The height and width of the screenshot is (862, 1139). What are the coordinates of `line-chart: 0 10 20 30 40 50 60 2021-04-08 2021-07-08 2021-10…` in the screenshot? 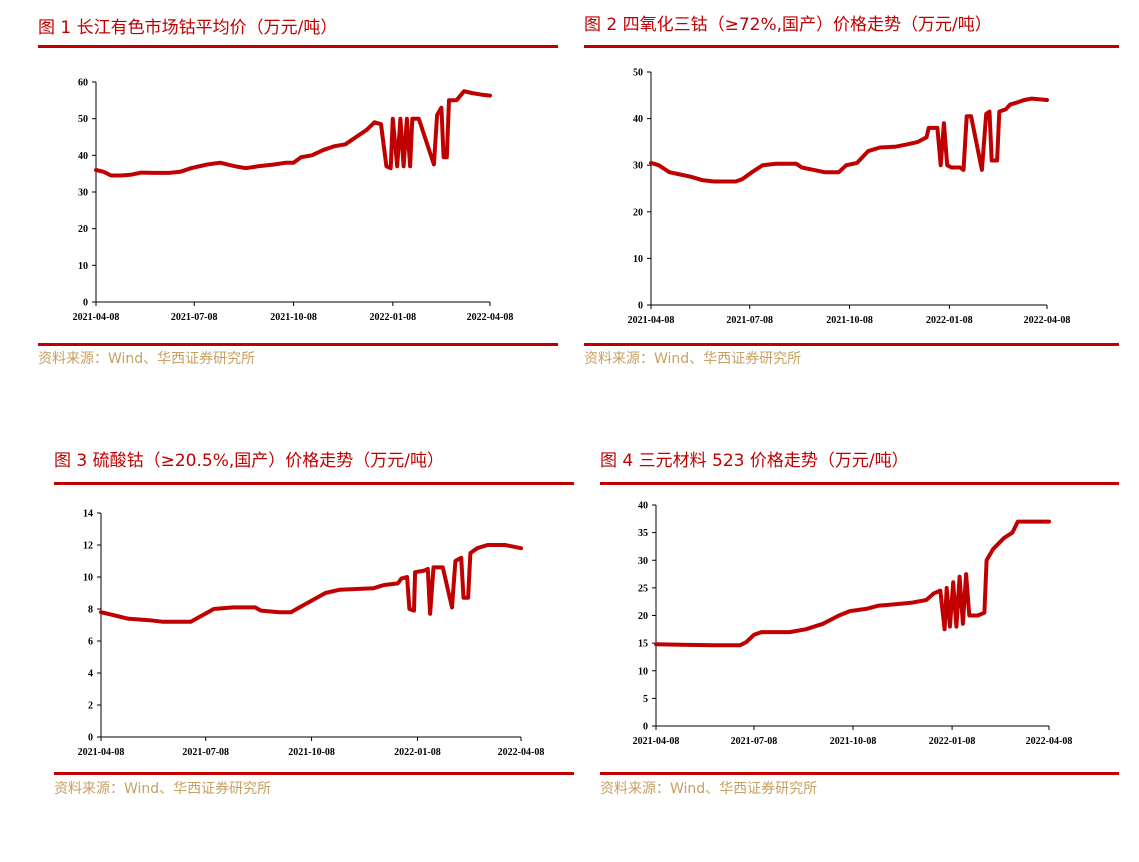 It's located at (293, 201).